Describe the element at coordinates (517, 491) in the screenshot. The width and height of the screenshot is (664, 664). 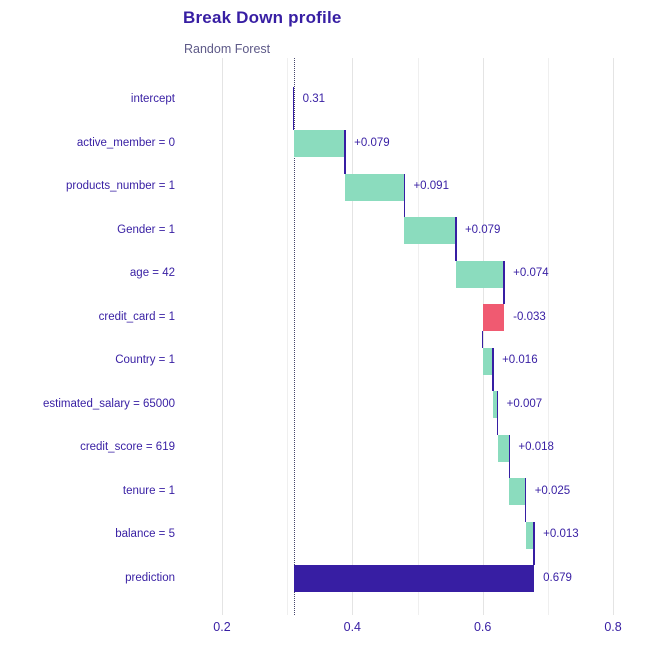
I see `bar-tenure` at that location.